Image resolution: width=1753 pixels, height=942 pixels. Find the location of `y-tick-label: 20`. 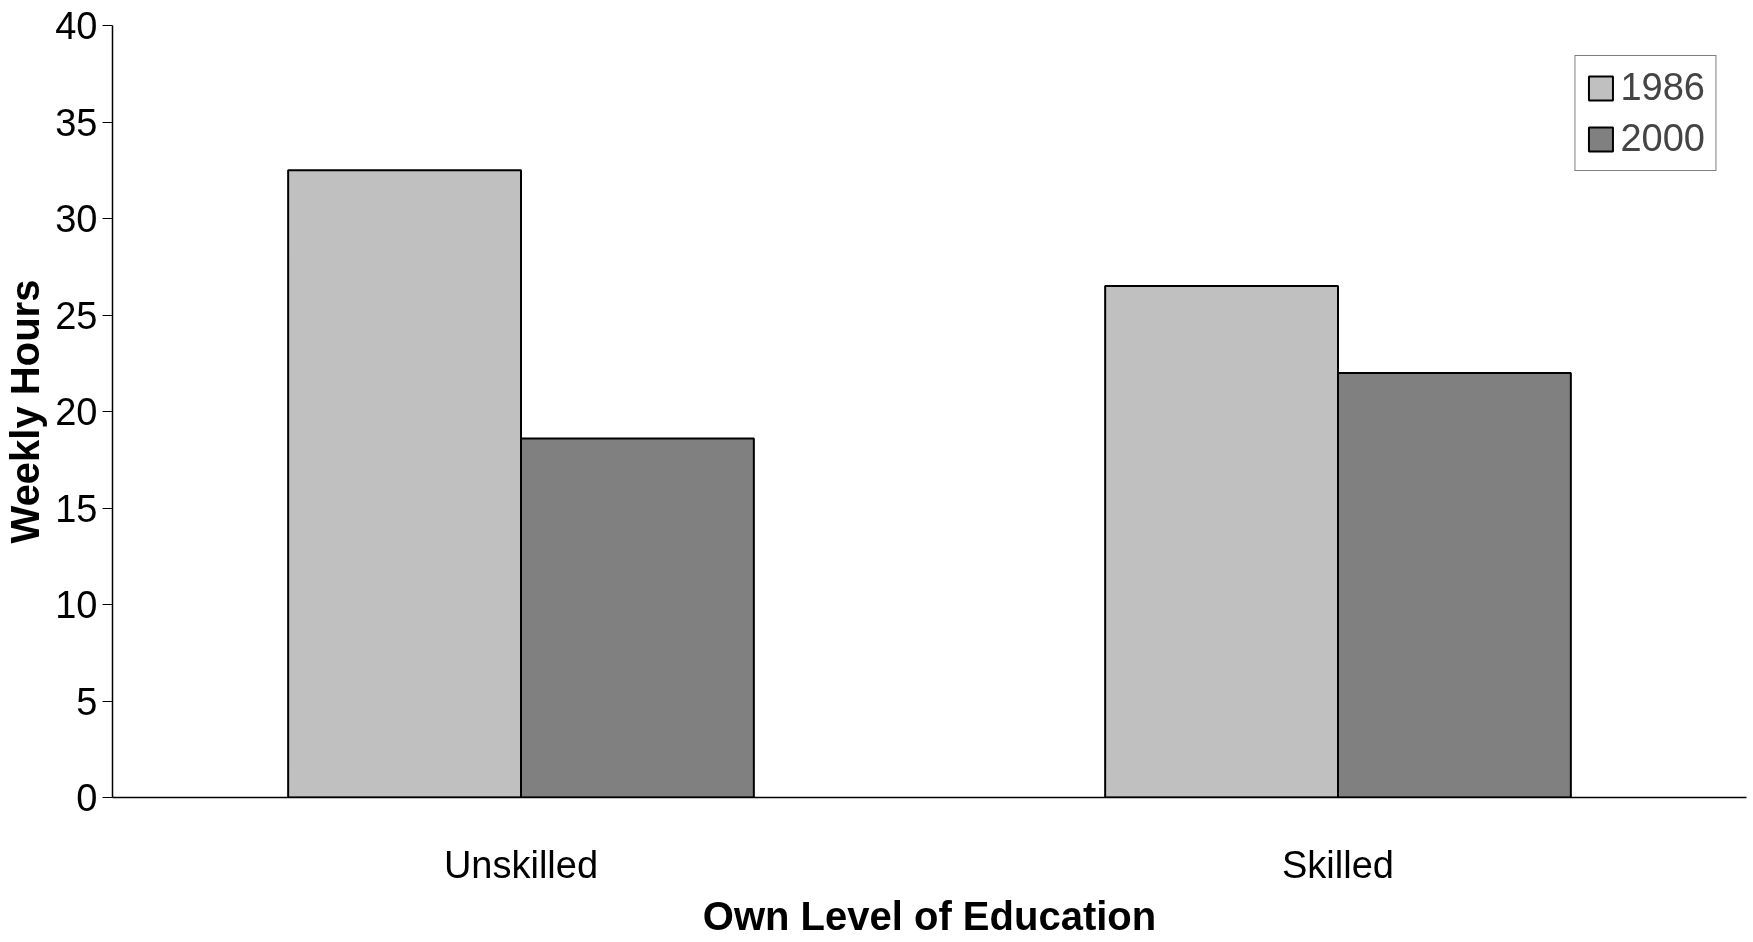

y-tick-label: 20 is located at coordinates (76, 412).